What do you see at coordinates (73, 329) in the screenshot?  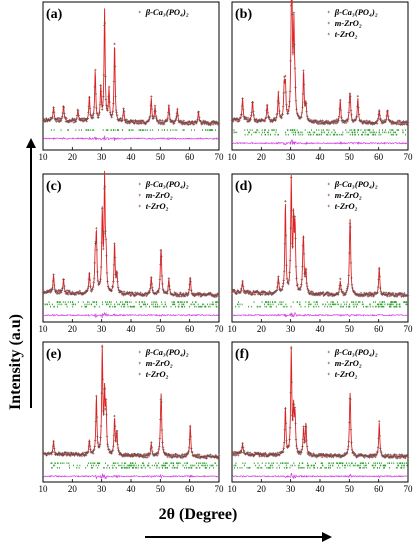 I see `x-tick-label: 20` at bounding box center [73, 329].